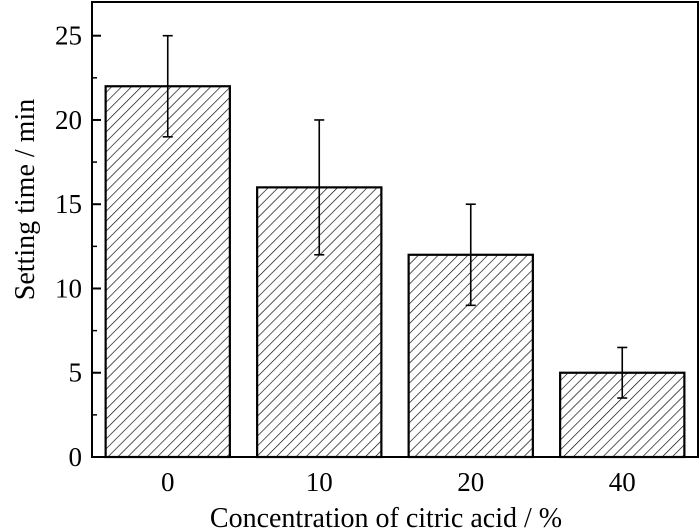  What do you see at coordinates (386, 517) in the screenshot?
I see `x-axis-title: Concentration of citric acid / %` at bounding box center [386, 517].